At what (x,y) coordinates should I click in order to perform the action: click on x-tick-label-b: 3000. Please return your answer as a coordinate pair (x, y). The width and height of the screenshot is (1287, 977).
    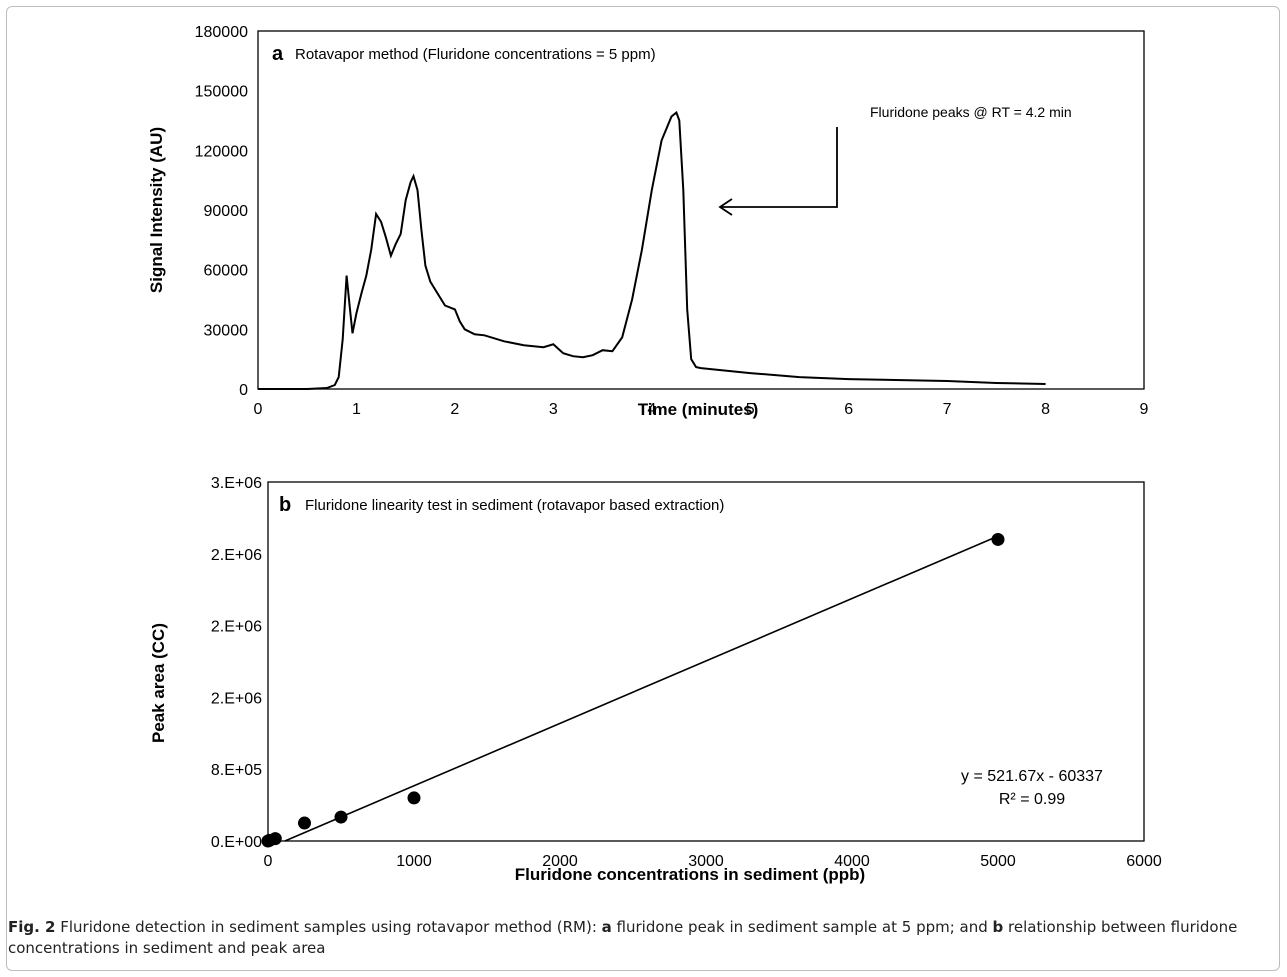
    Looking at the image, I should click on (706, 861).